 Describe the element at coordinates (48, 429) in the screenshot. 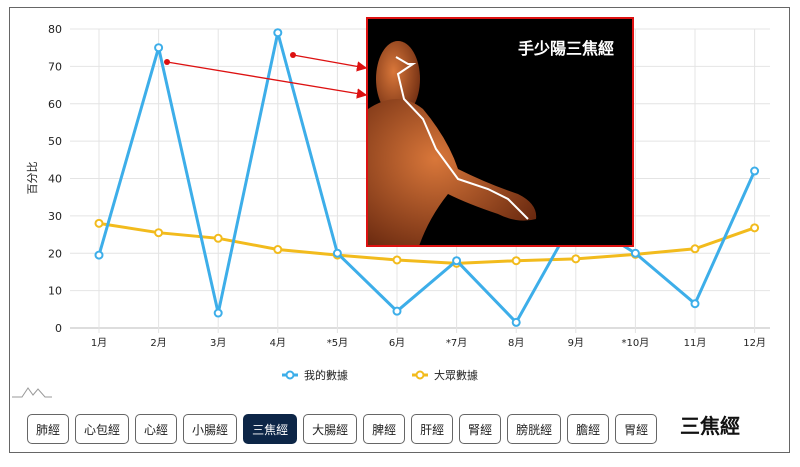

I see `meridian-button: 肺經` at that location.